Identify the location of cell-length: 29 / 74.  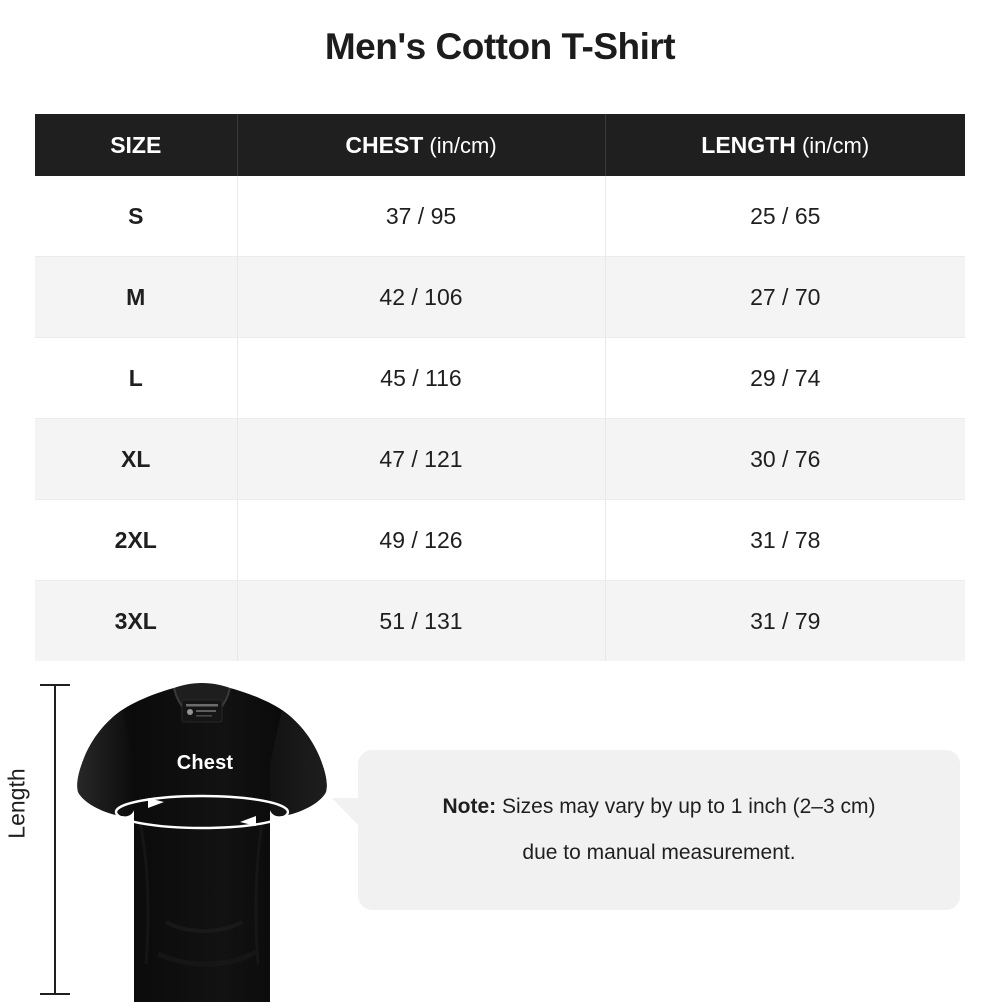
(785, 378).